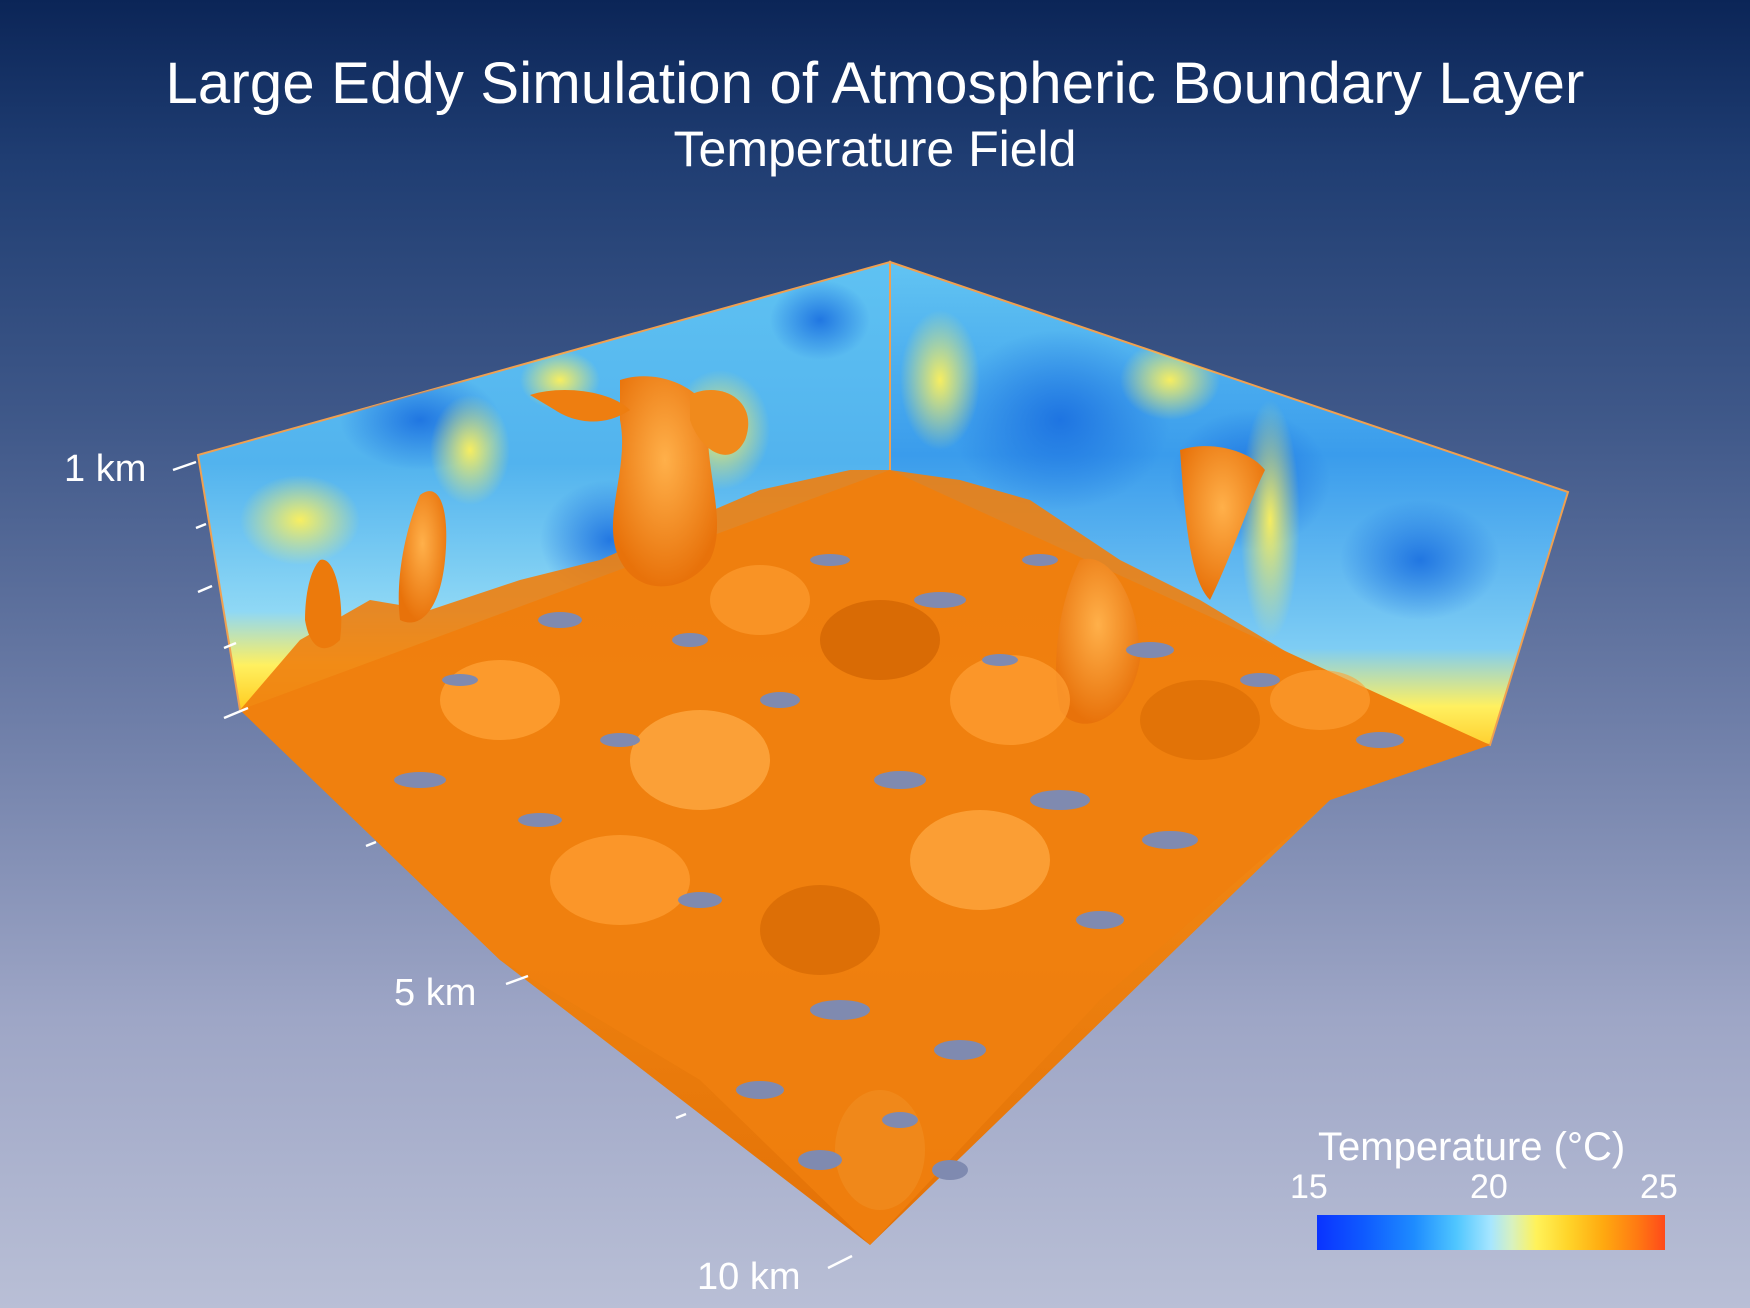 This screenshot has height=1308, width=1750. I want to click on legend-title: Temperature (°C), so click(1472, 1147).